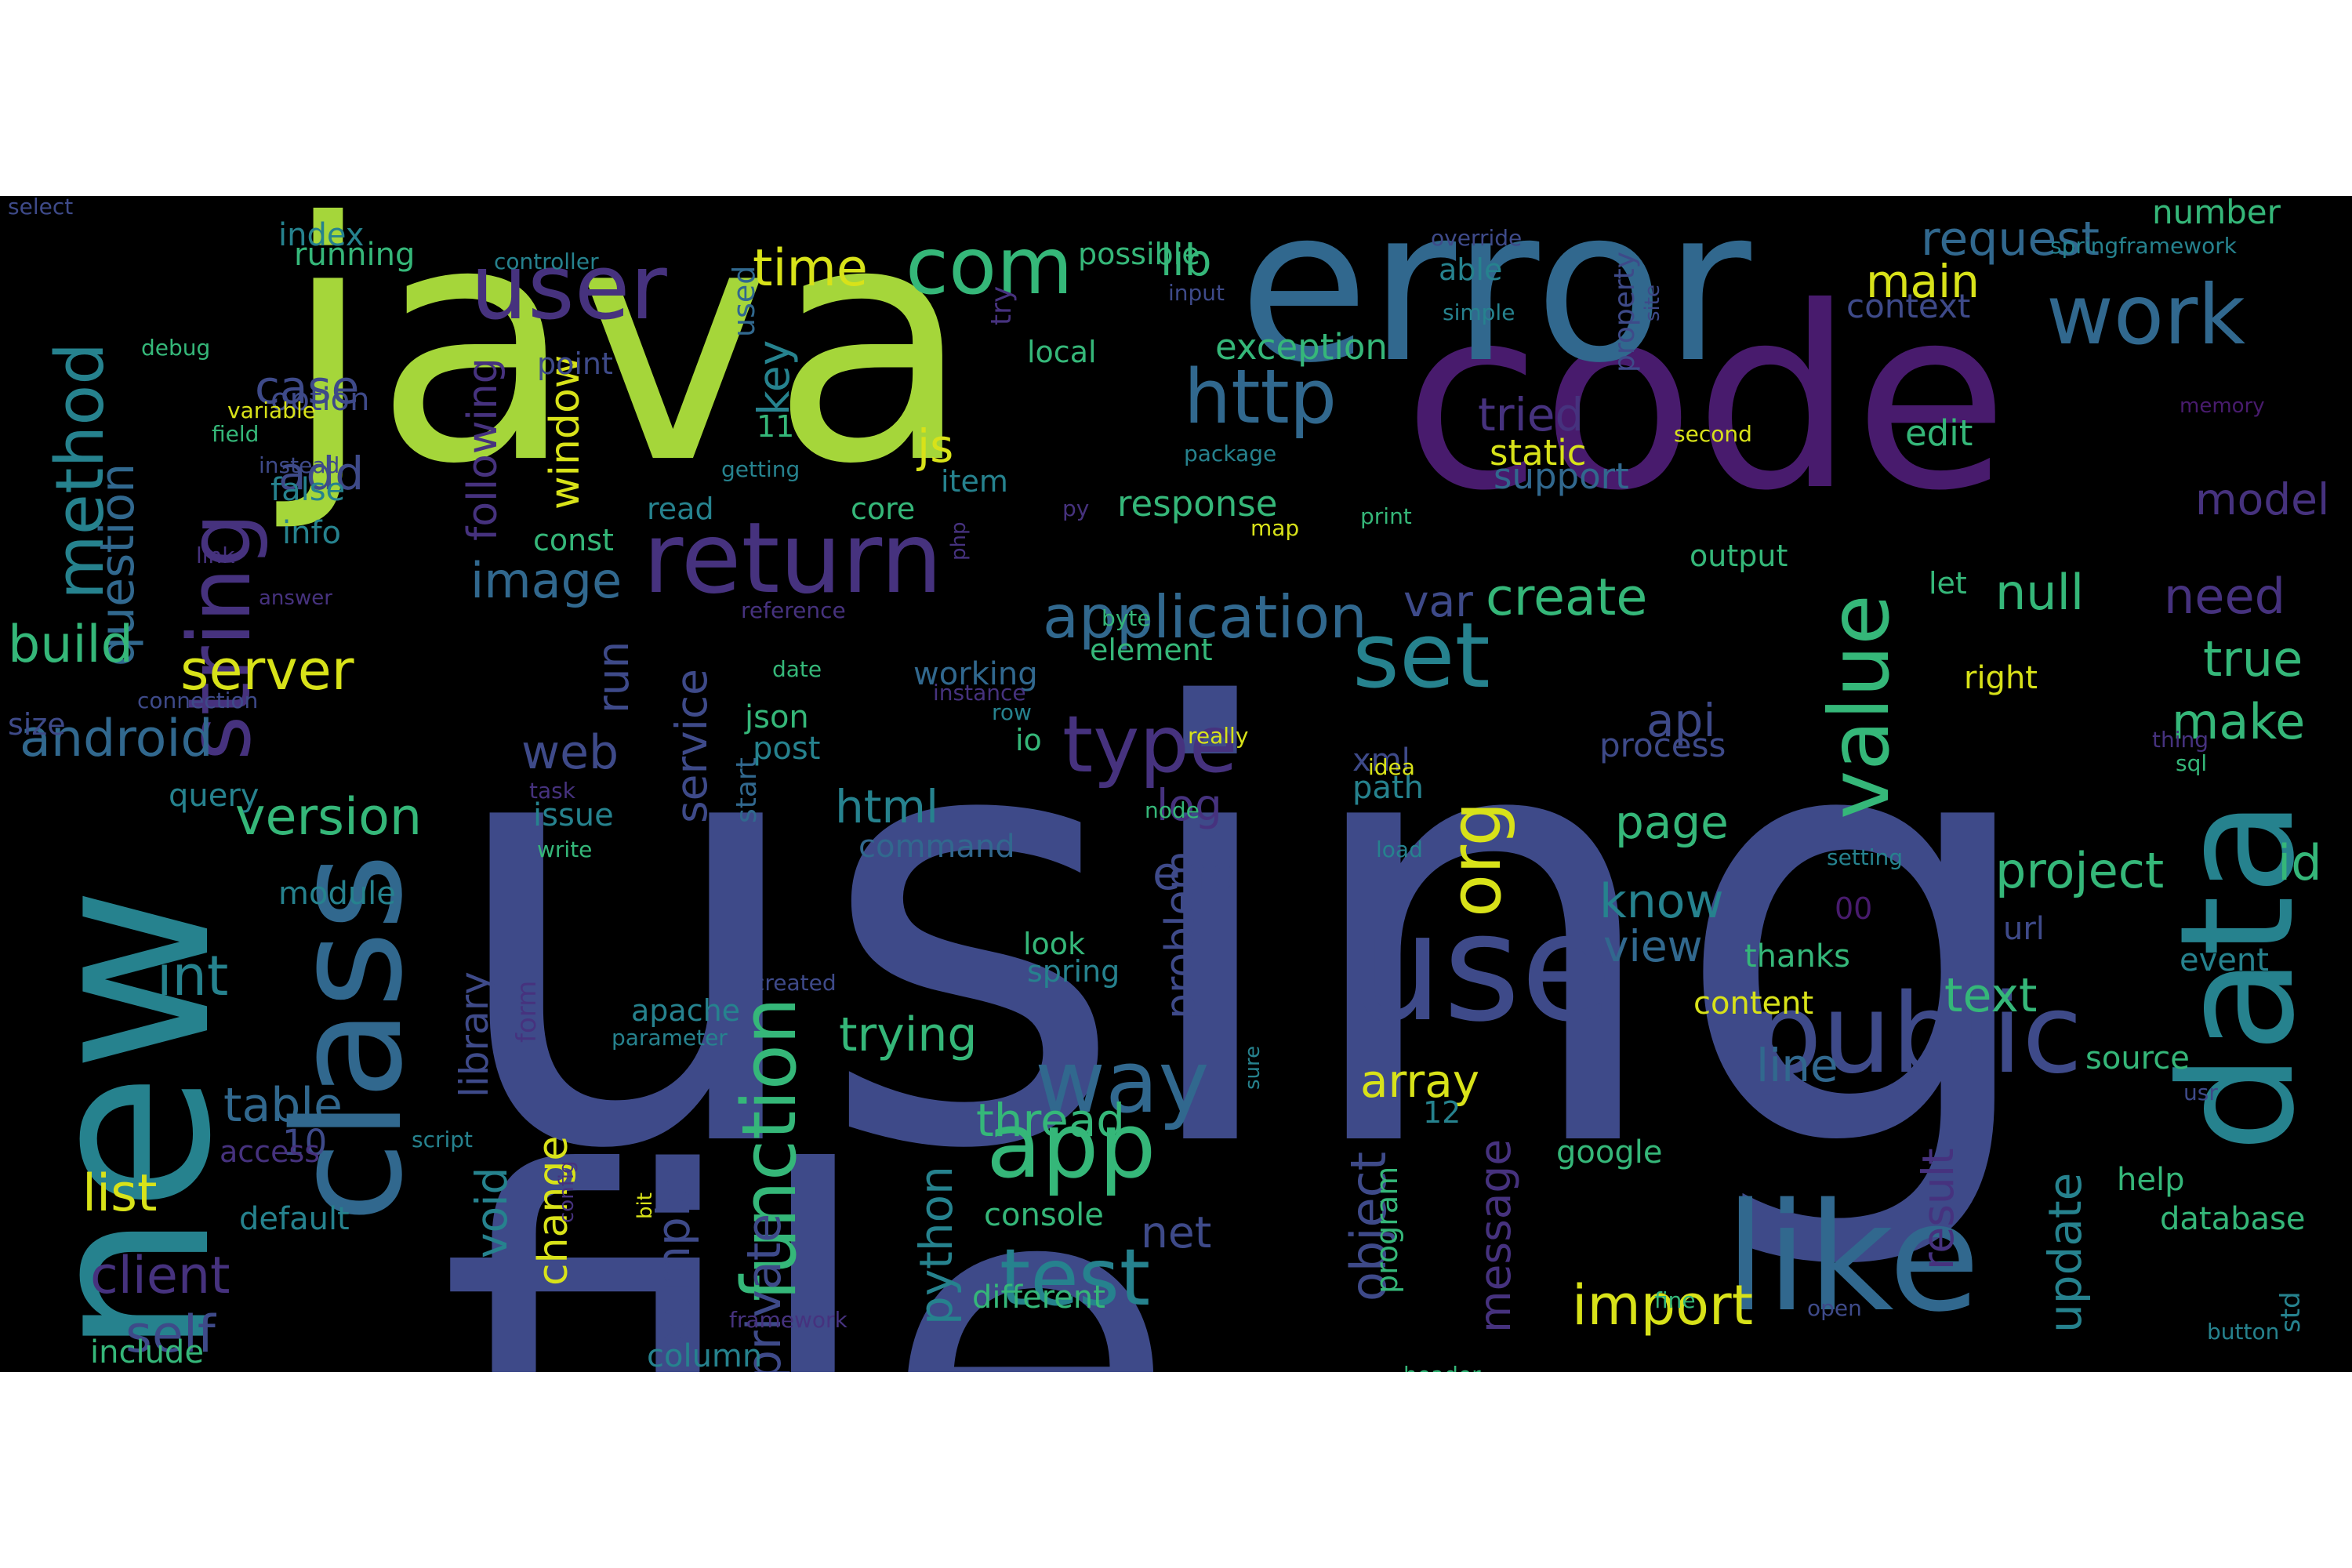  Describe the element at coordinates (908, 1034) in the screenshot. I see `word-trying: trying` at that location.